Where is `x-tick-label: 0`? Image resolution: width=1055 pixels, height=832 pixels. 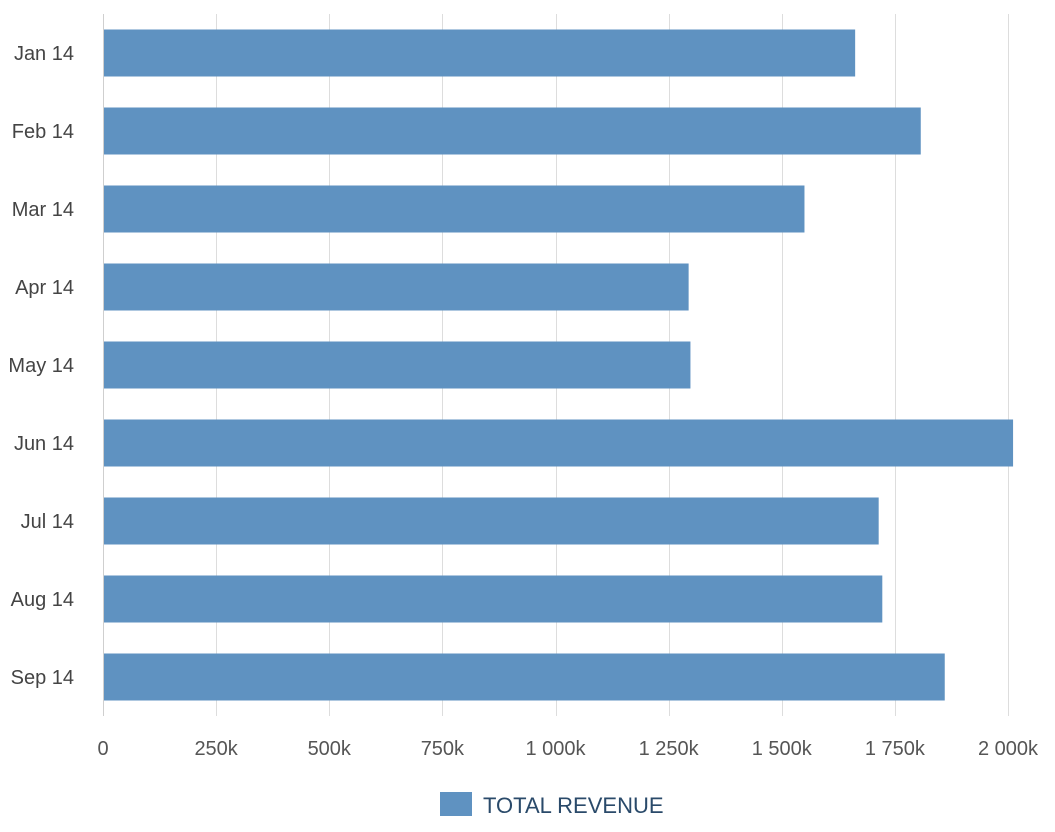 x-tick-label: 0 is located at coordinates (102, 749).